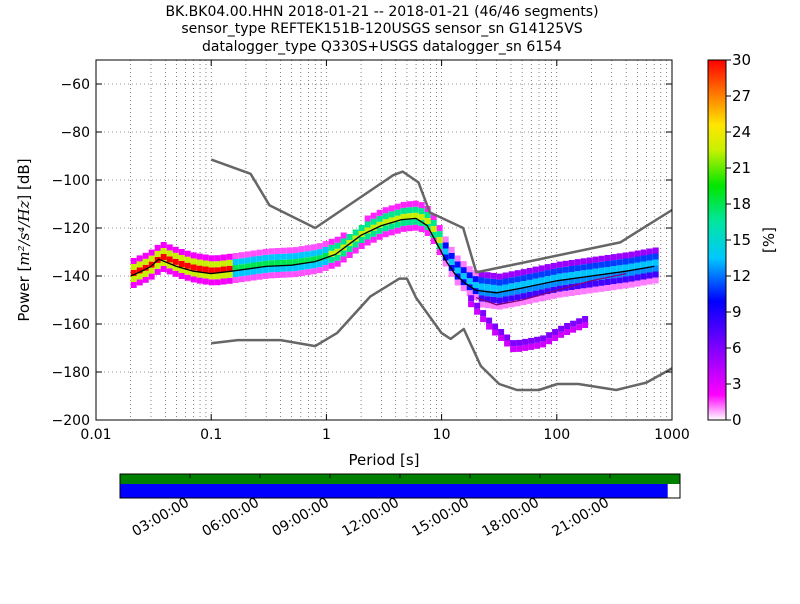 The image size is (800, 604). What do you see at coordinates (95, 435) in the screenshot?
I see `x-tick-label: 0.01` at bounding box center [95, 435].